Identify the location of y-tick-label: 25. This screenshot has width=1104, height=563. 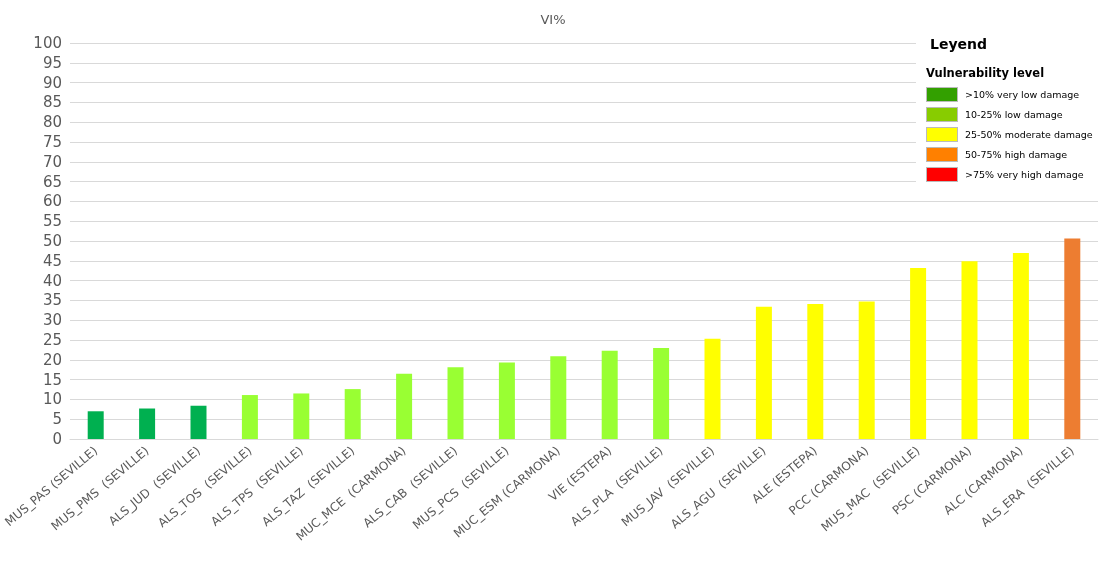
(52, 340).